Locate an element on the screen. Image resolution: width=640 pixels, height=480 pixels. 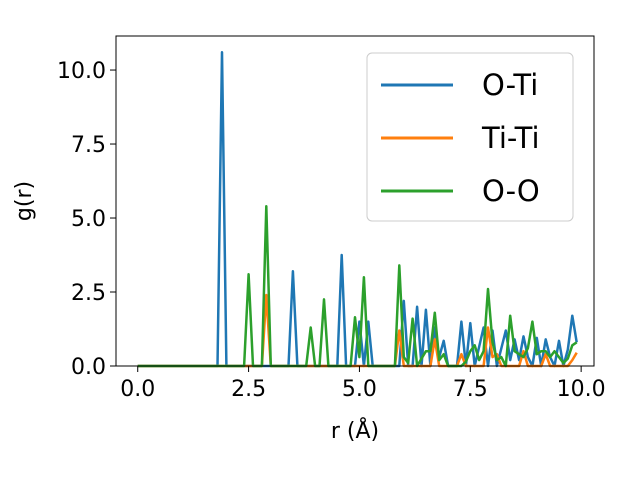
y-tick-label: 0.0 is located at coordinates (88, 367).